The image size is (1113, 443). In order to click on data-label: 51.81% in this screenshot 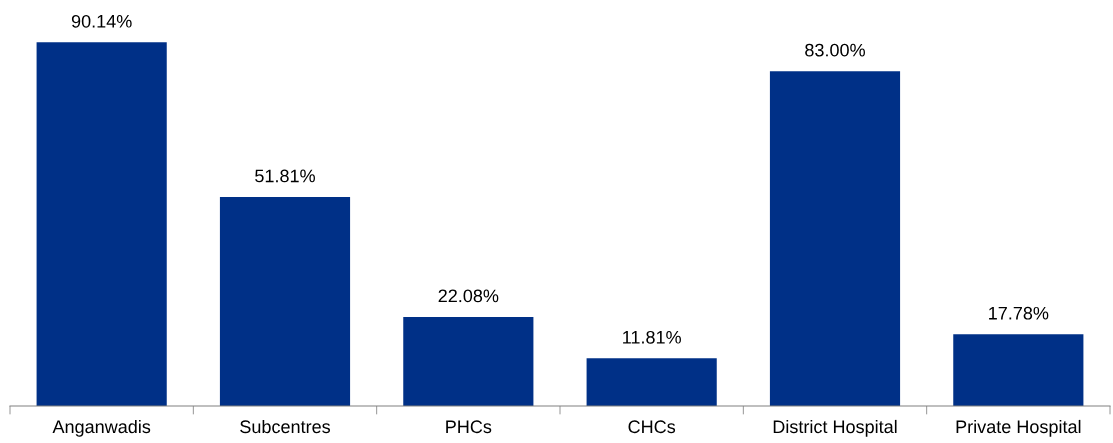, I will do `click(285, 176)`.